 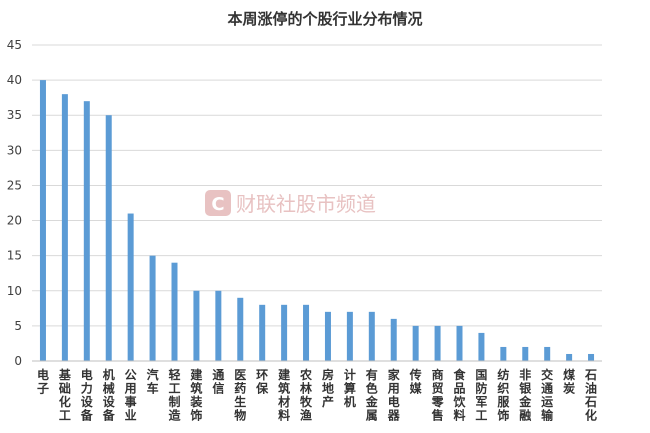 What do you see at coordinates (218, 381) in the screenshot?
I see `x-tick-label: 通信` at bounding box center [218, 381].